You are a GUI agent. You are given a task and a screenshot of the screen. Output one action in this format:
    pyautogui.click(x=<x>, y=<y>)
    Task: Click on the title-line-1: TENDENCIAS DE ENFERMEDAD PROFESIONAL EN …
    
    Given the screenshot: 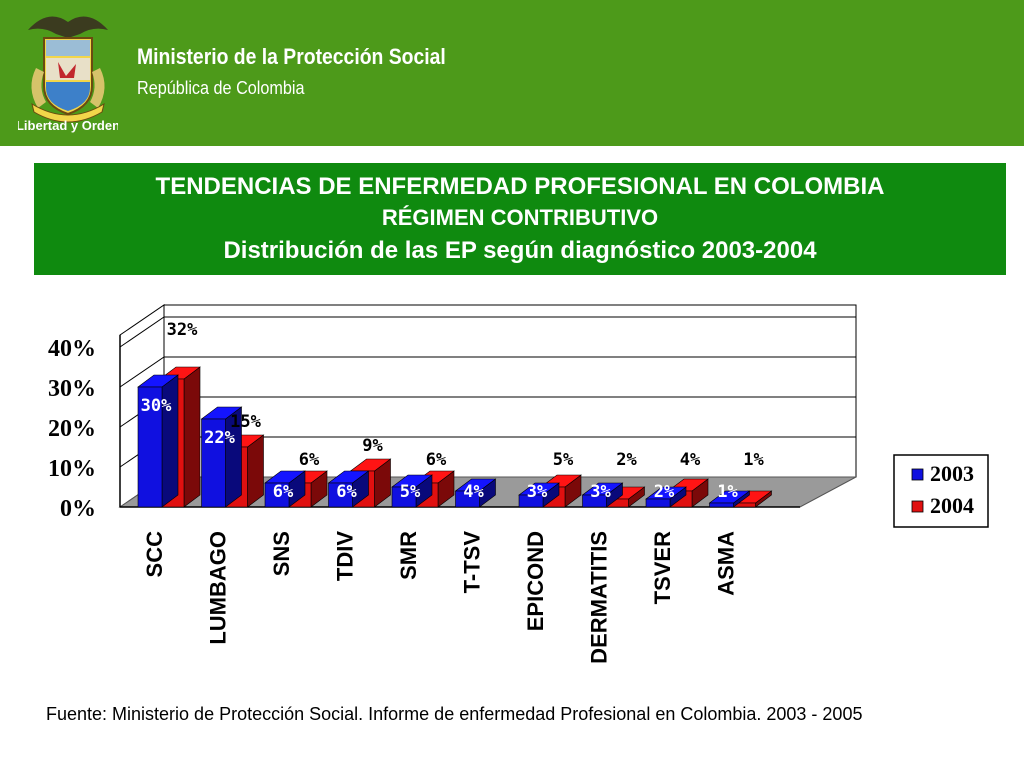 What is the action you would take?
    pyautogui.click(x=520, y=186)
    